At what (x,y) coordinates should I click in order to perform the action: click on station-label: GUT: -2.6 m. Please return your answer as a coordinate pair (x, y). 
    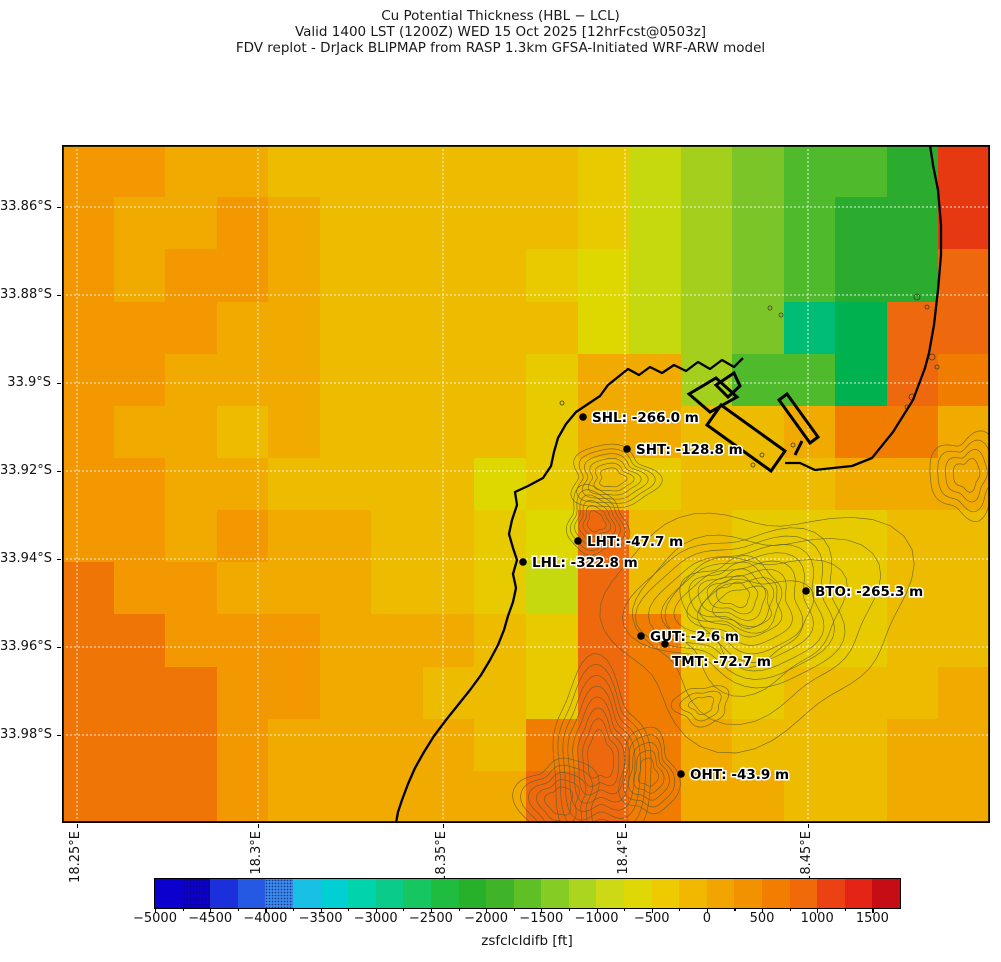
    Looking at the image, I should click on (694, 637).